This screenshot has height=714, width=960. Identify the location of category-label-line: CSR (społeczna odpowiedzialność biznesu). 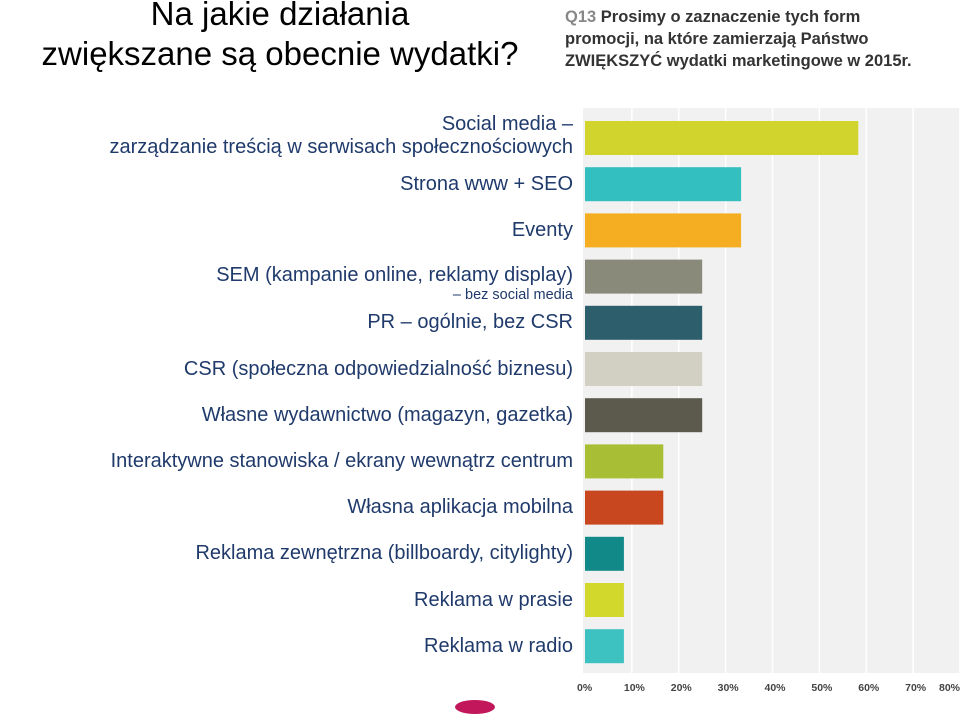
(378, 368).